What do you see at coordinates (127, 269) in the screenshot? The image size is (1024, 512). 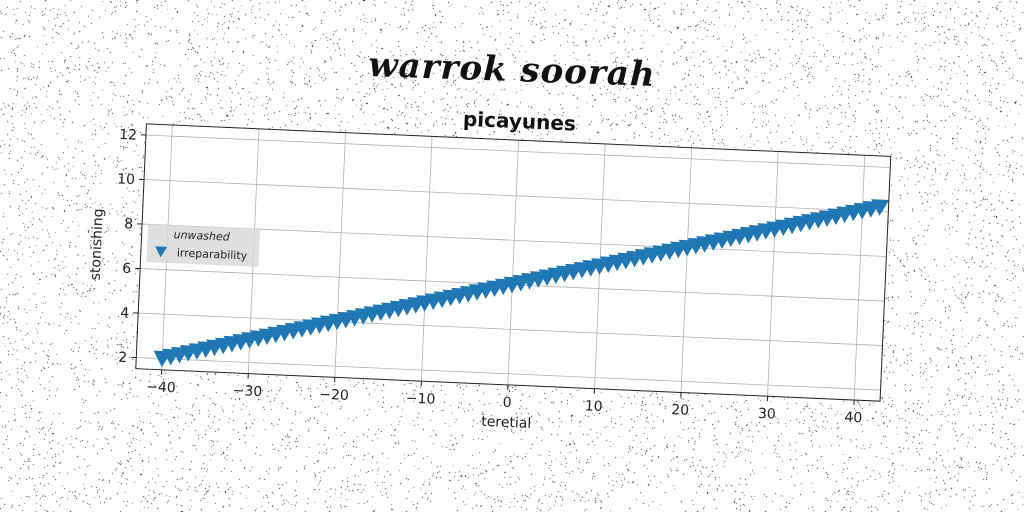 I see `y-tick-label: 6` at bounding box center [127, 269].